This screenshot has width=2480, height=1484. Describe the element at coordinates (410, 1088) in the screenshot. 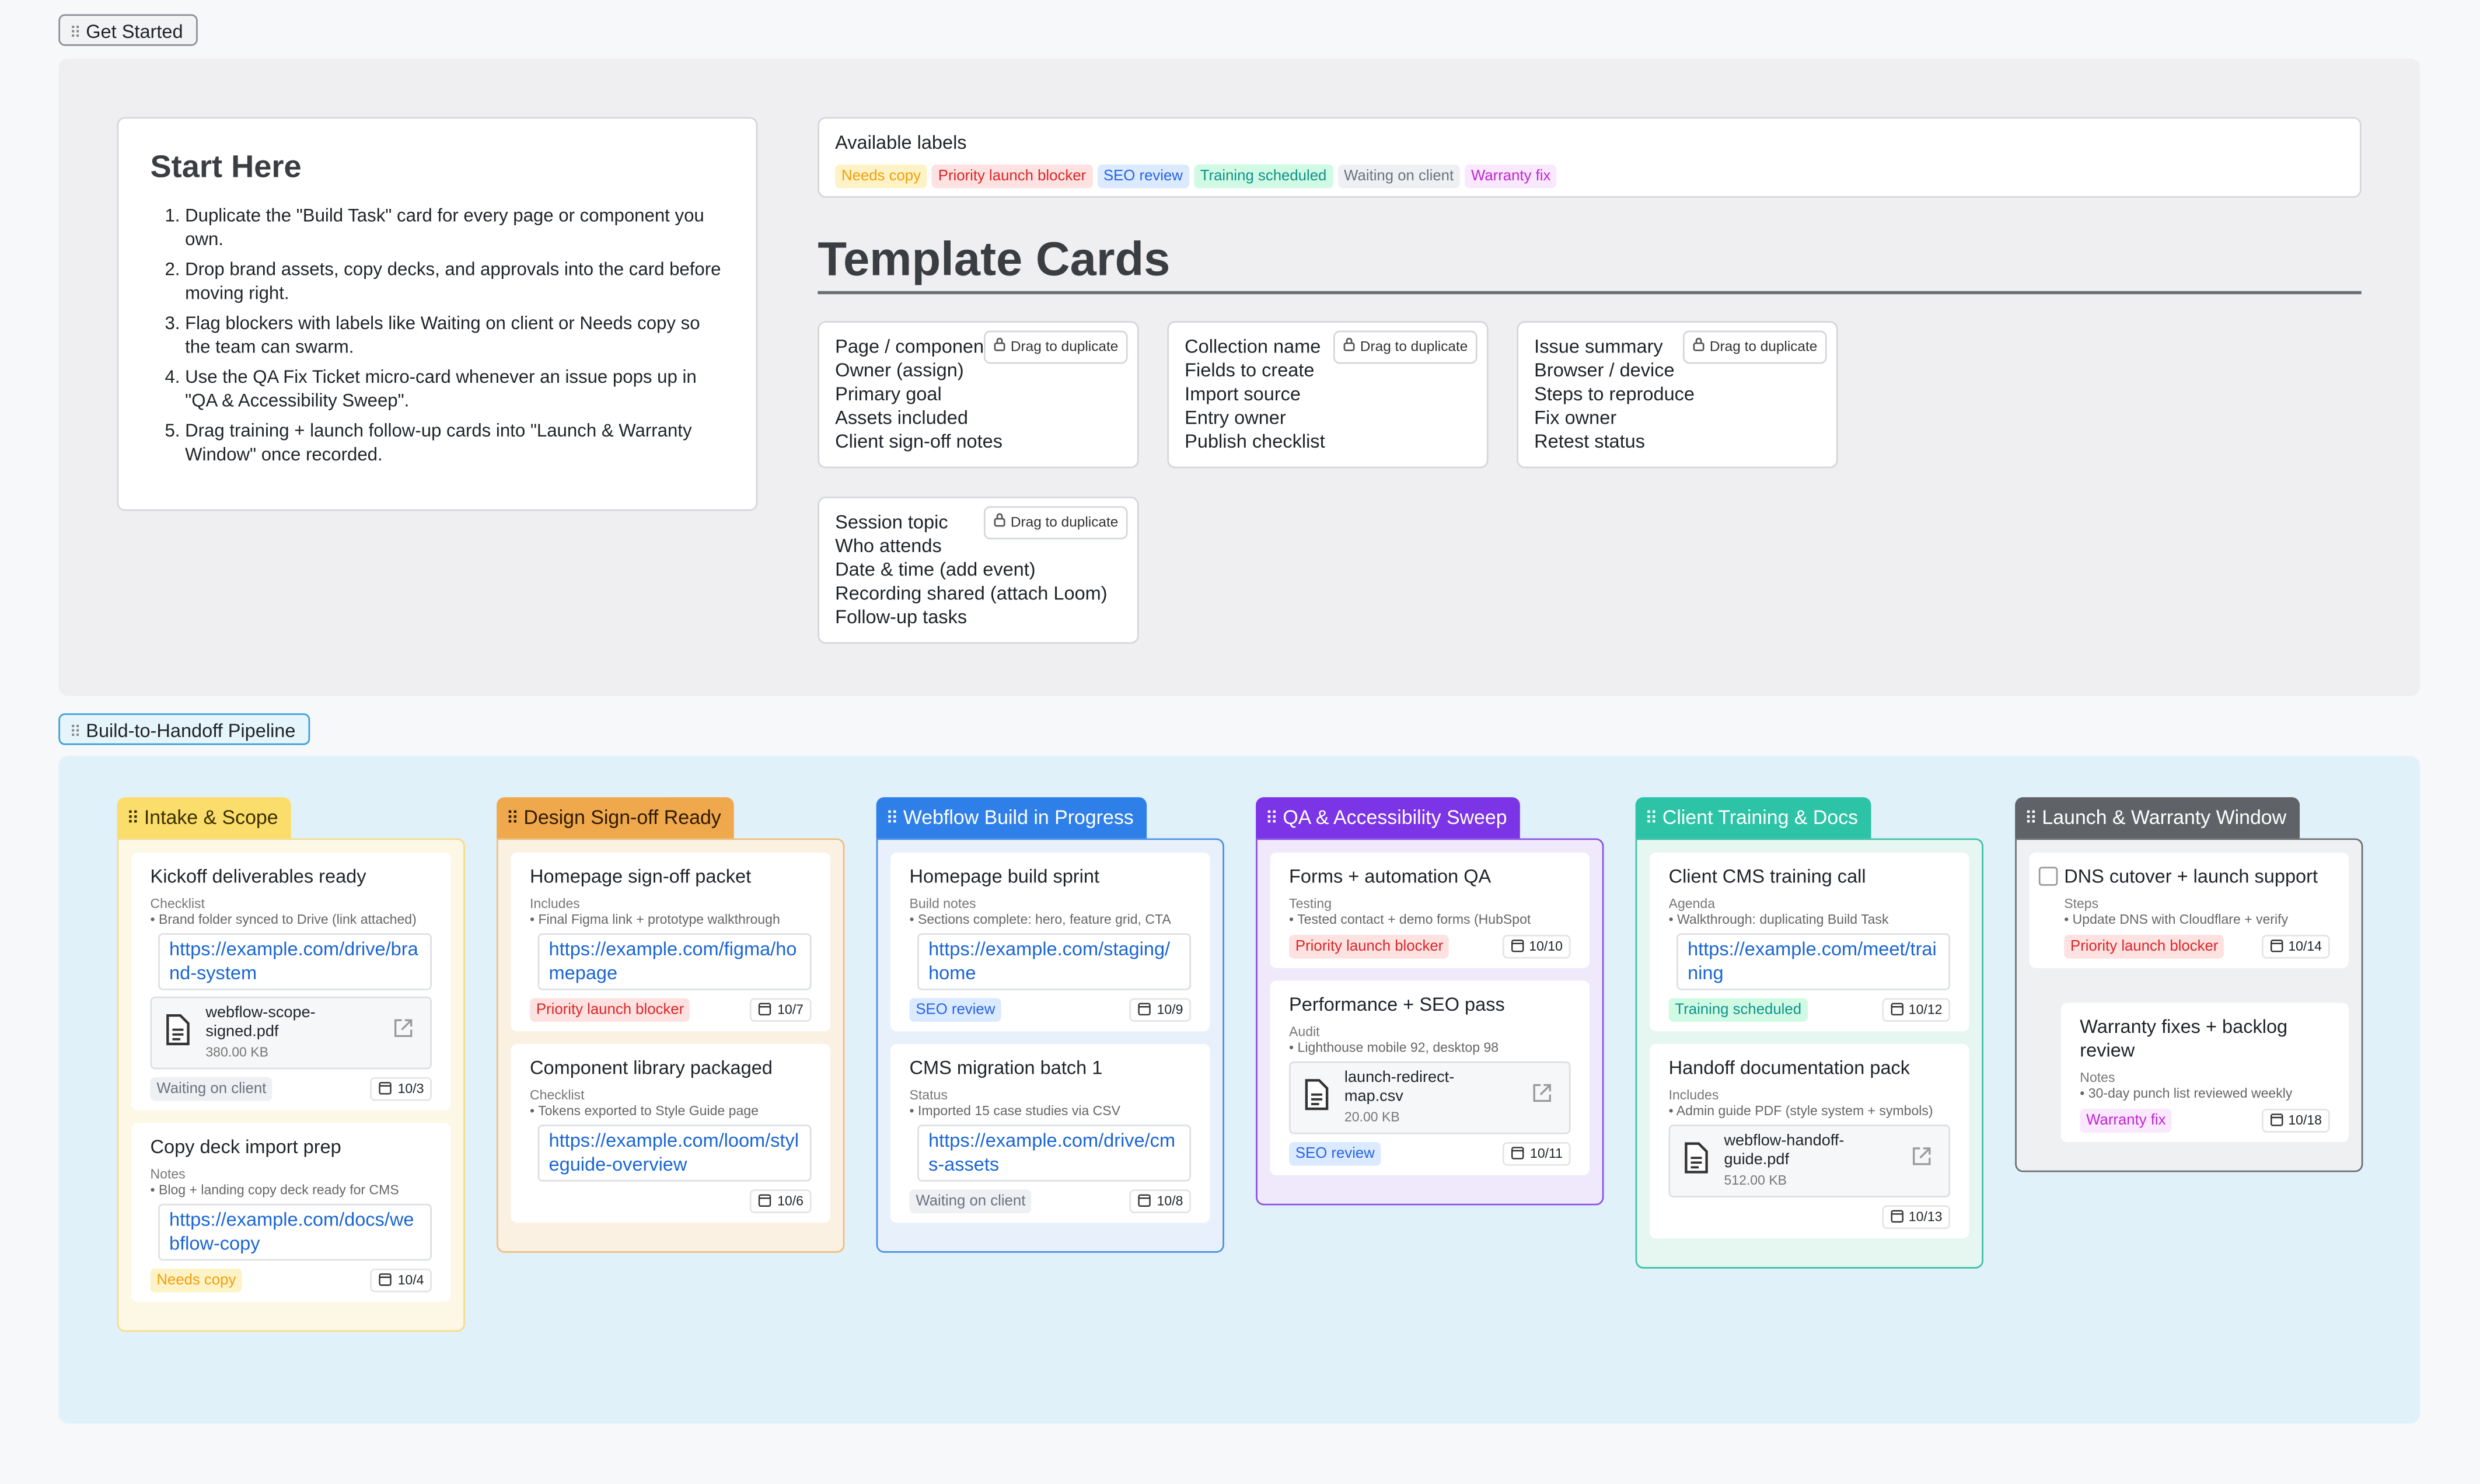

I see `date-text: 10/3` at that location.